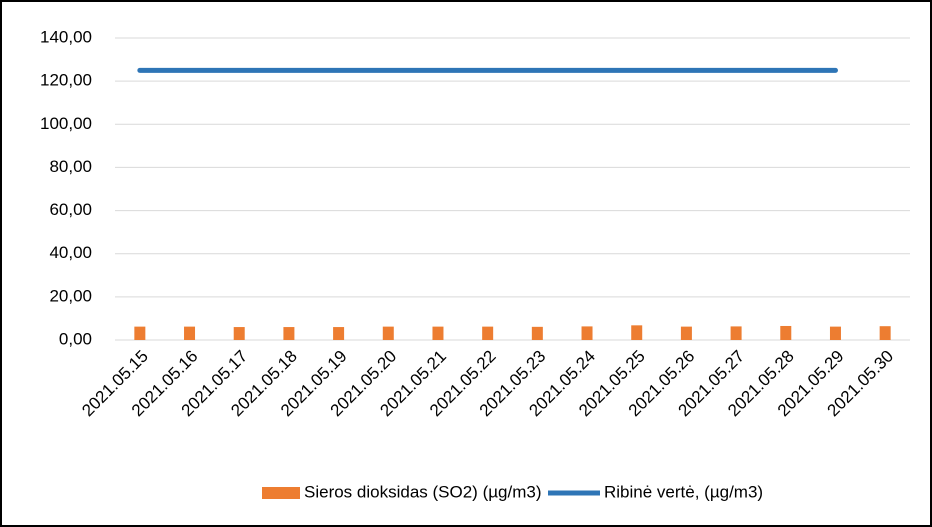 This screenshot has height=527, width=932. What do you see at coordinates (70, 209) in the screenshot?
I see `y-tick-label: 60,00` at bounding box center [70, 209].